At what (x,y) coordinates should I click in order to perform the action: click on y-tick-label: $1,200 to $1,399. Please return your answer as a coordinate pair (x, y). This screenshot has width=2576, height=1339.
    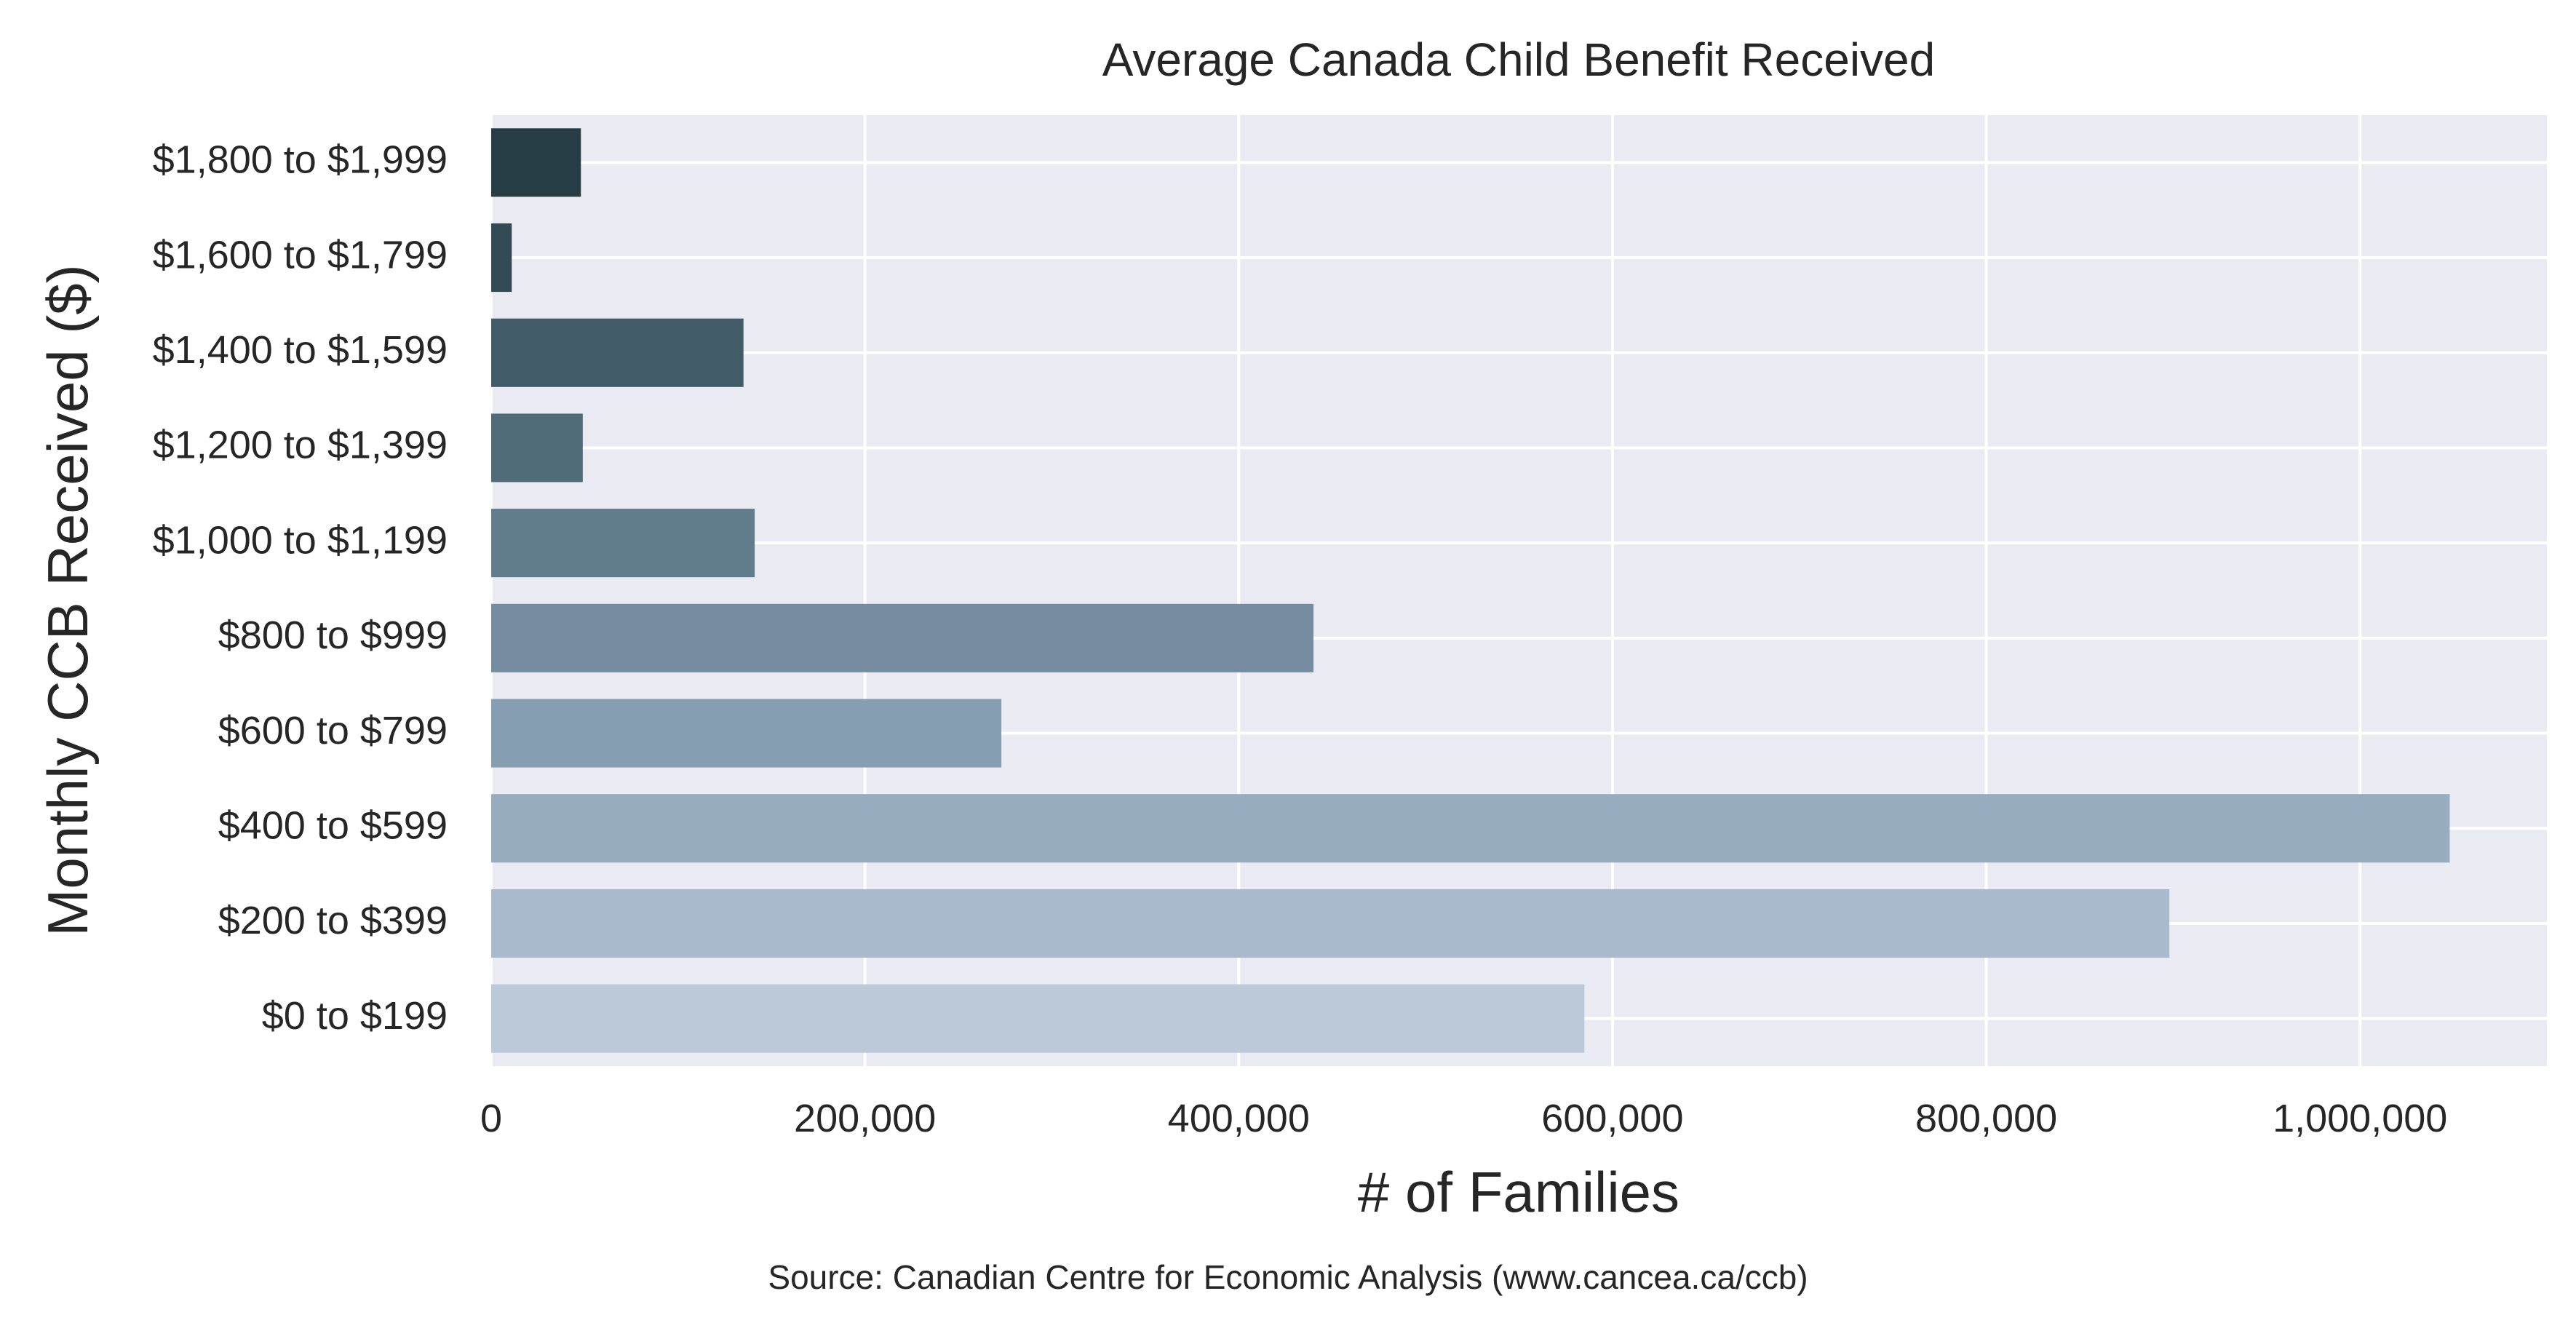
    Looking at the image, I should click on (300, 446).